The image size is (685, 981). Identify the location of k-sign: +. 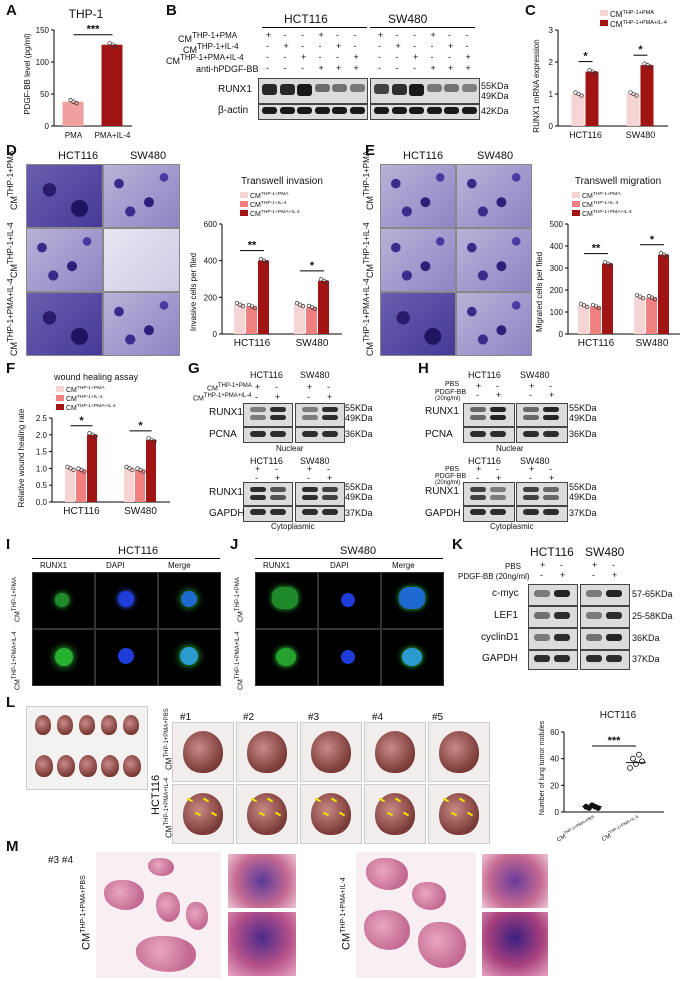
(615, 575).